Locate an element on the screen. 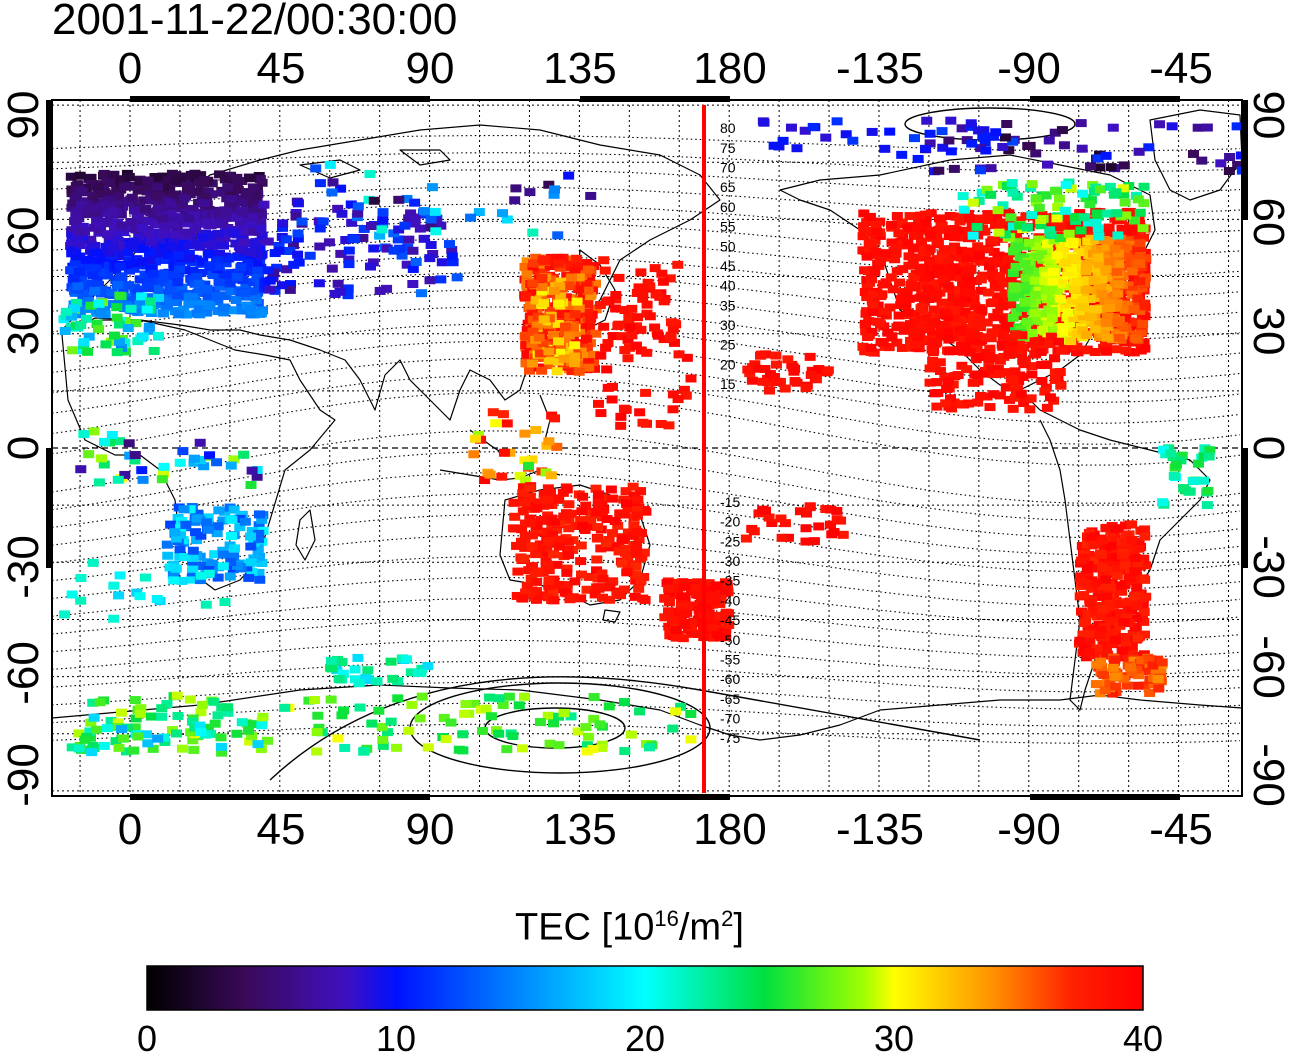 This screenshot has height=1060, width=1292. magnetic-contour is located at coordinates (646, 410).